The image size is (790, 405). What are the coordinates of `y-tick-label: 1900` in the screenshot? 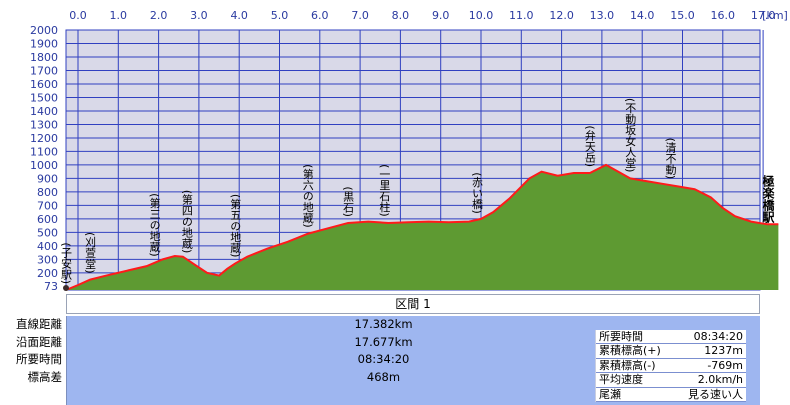 It's located at (44, 43).